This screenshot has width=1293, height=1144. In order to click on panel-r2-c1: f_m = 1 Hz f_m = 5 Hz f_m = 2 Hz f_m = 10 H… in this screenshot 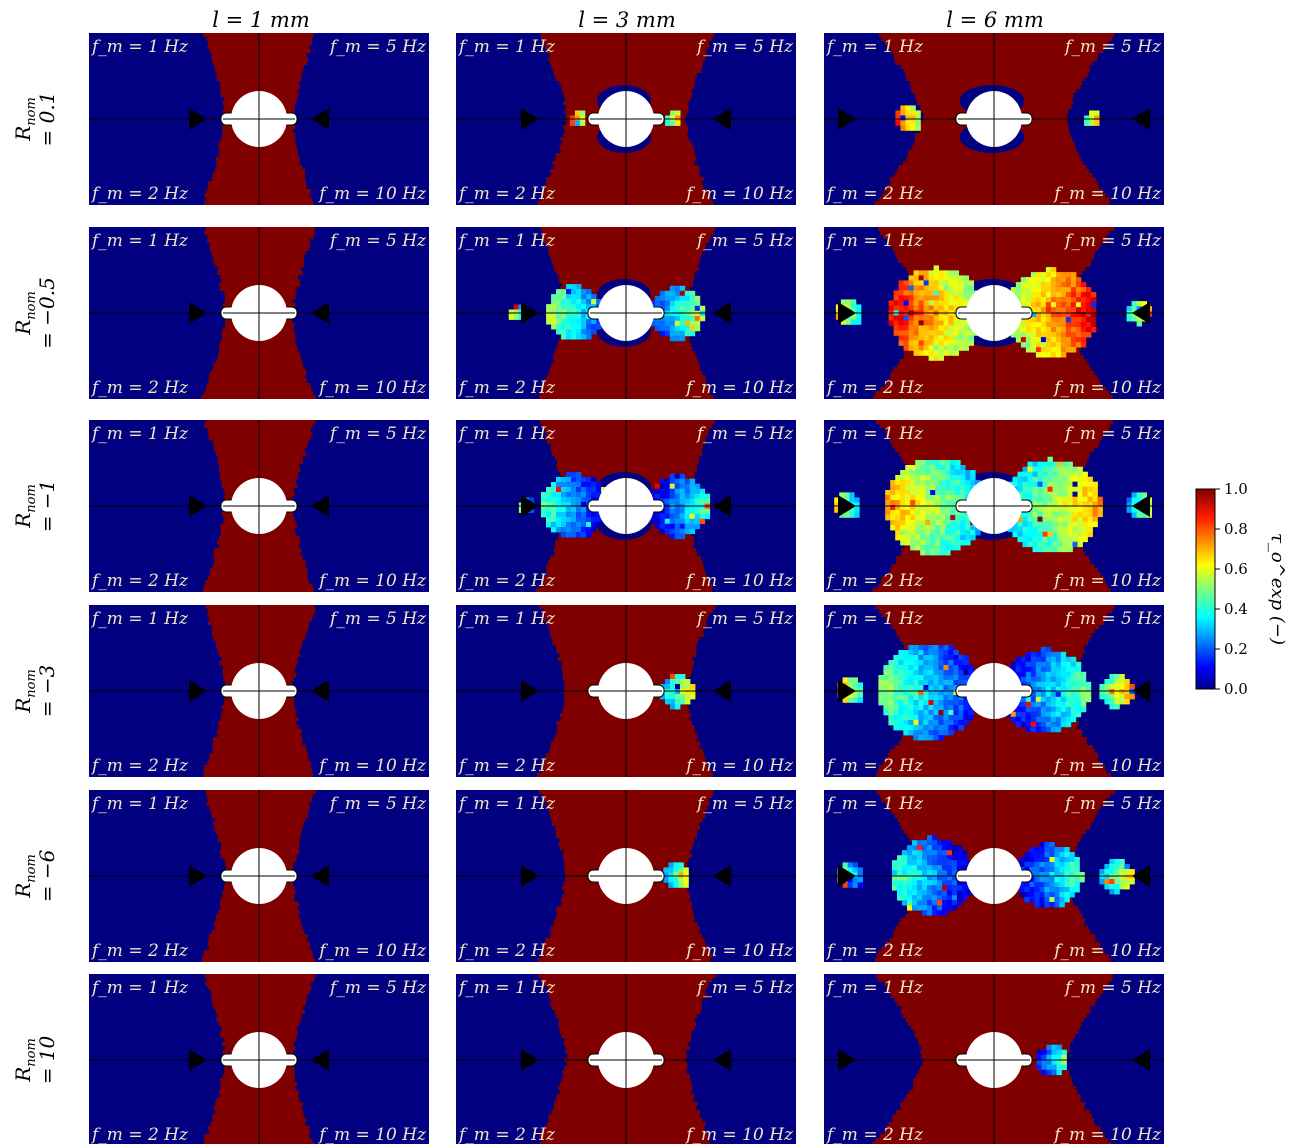, I will do `click(259, 313)`.